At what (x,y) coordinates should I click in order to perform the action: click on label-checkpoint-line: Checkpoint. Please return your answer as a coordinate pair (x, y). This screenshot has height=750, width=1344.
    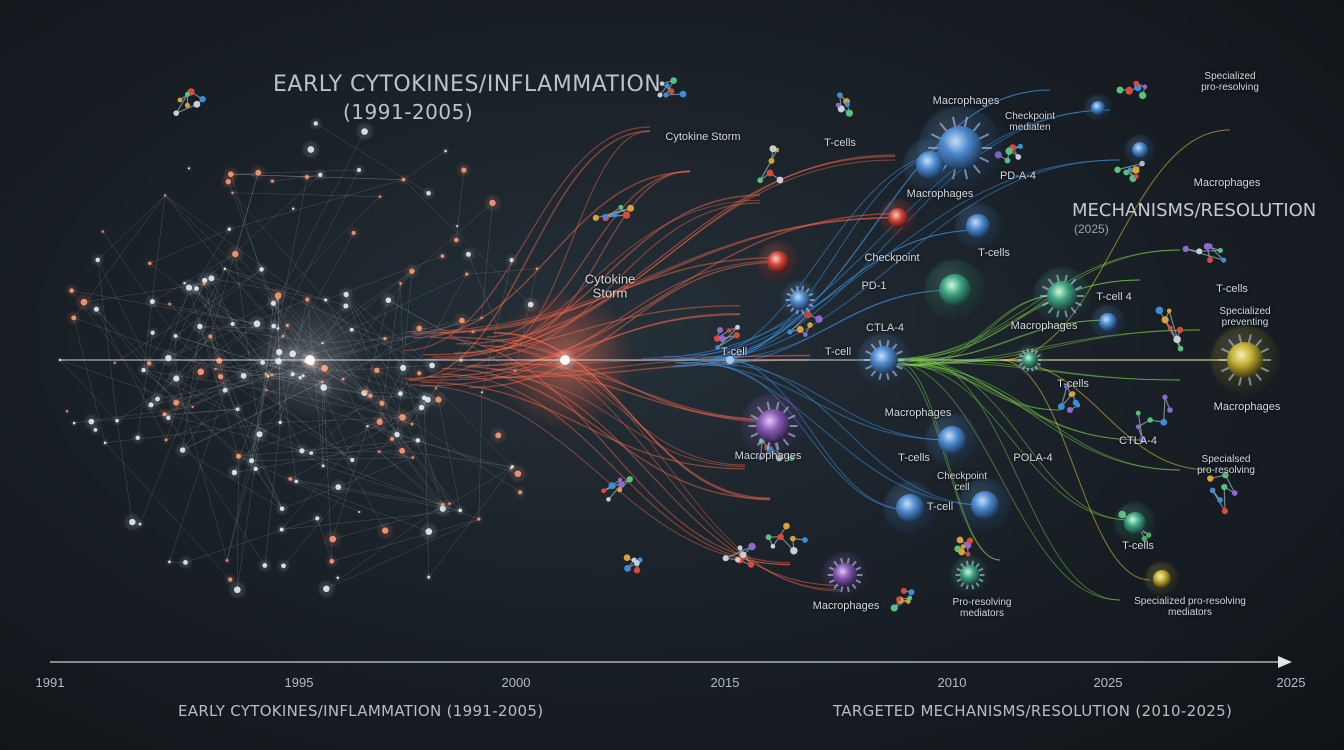
    Looking at the image, I should click on (1030, 116).